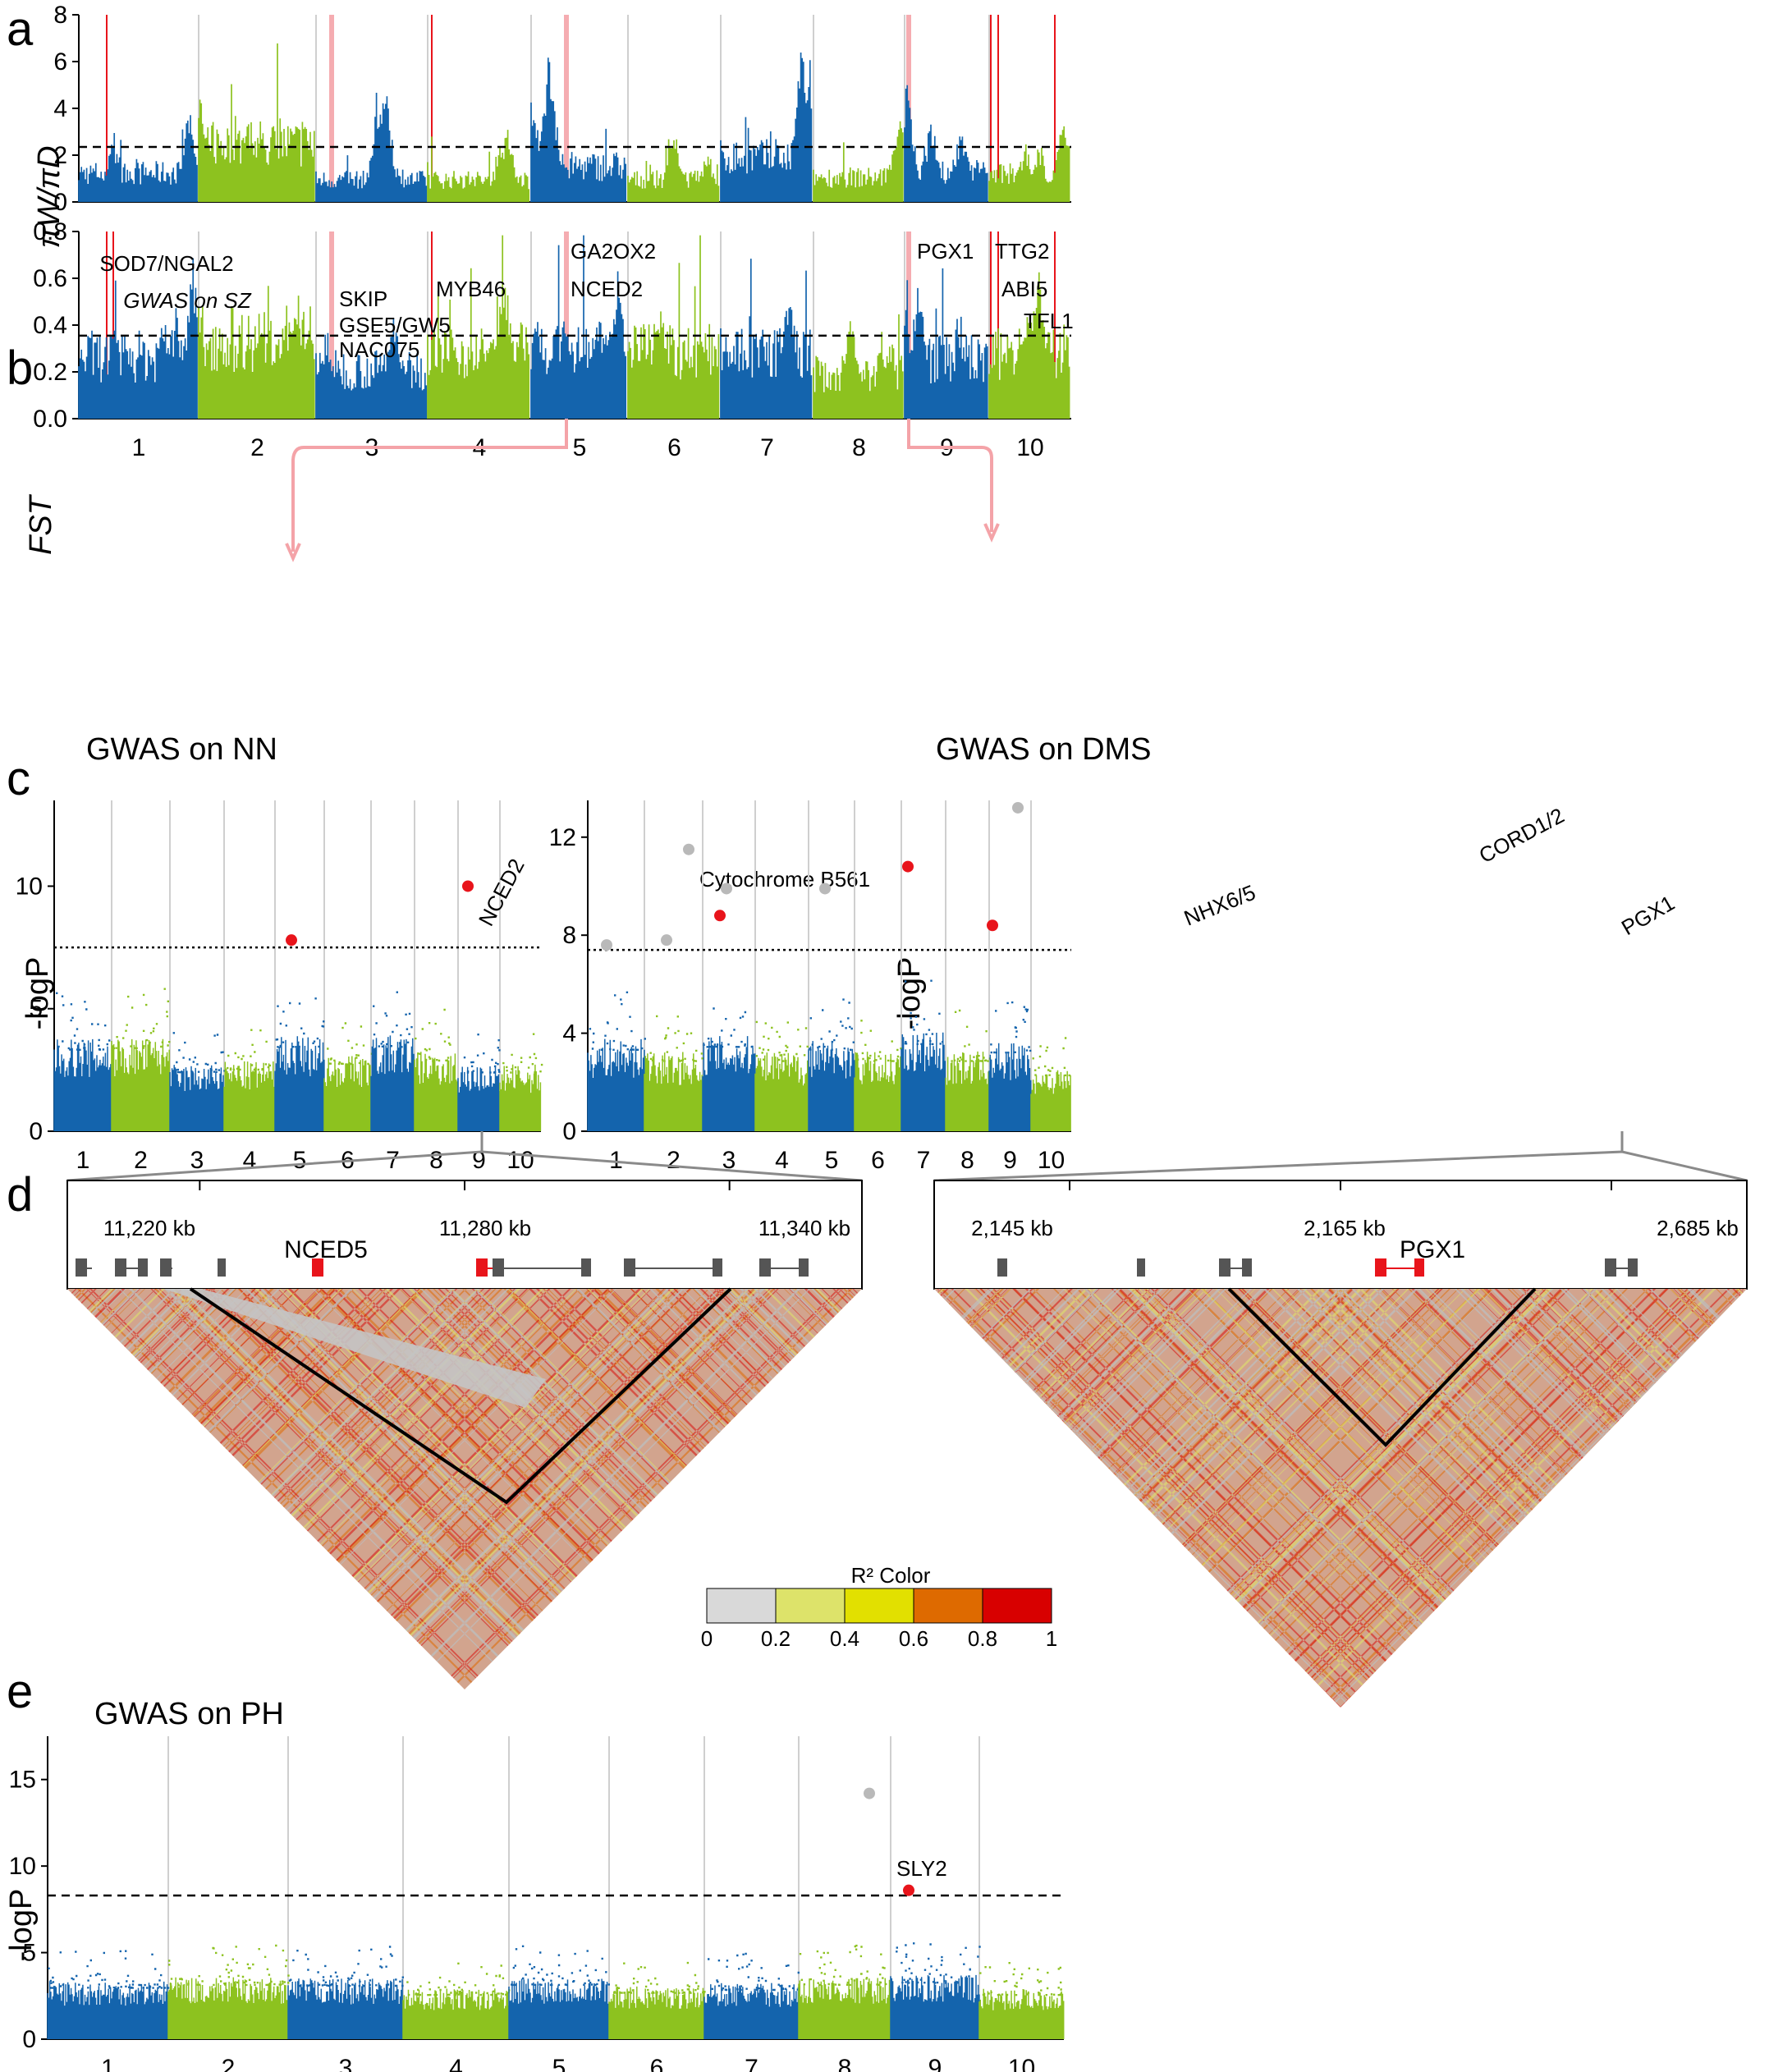  Describe the element at coordinates (363, 299) in the screenshot. I see `gene-label: SKIP` at that location.